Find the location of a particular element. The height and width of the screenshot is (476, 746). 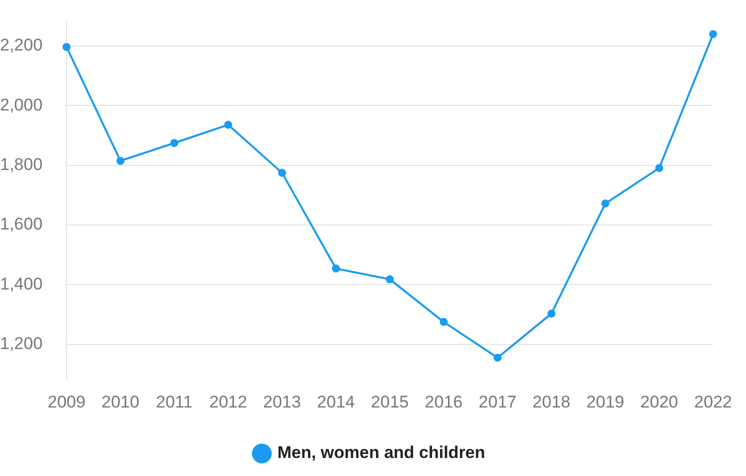

x-tick-label: 2015 is located at coordinates (389, 402).